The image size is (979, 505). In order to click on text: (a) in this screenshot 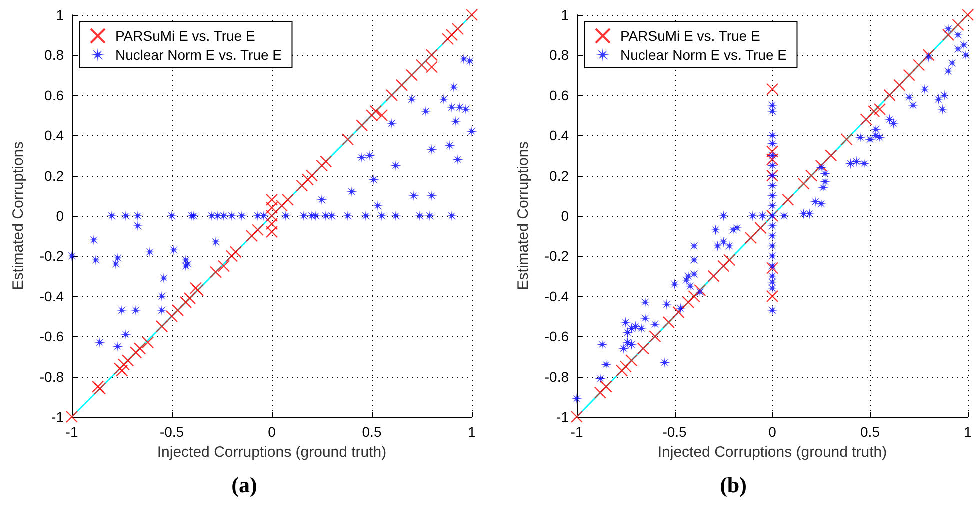, I will do `click(245, 485)`.